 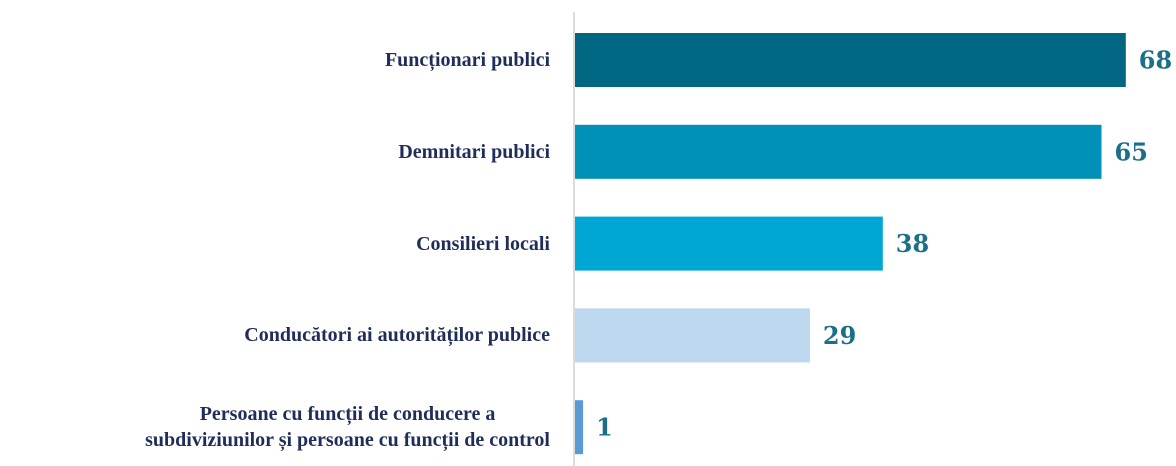 I want to click on value-label: 38, so click(x=912, y=243).